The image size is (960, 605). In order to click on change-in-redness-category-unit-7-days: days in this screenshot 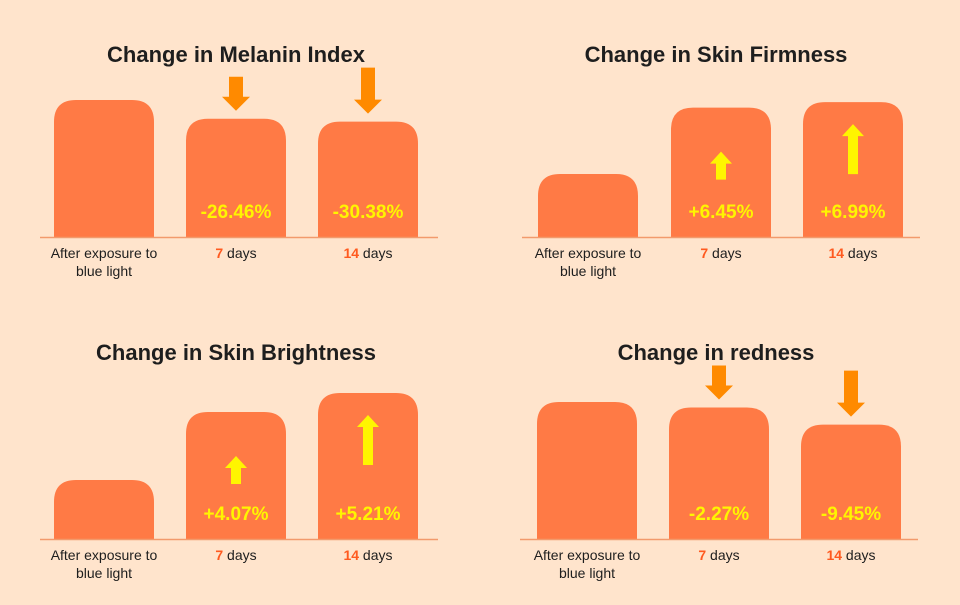, I will do `click(722, 555)`.